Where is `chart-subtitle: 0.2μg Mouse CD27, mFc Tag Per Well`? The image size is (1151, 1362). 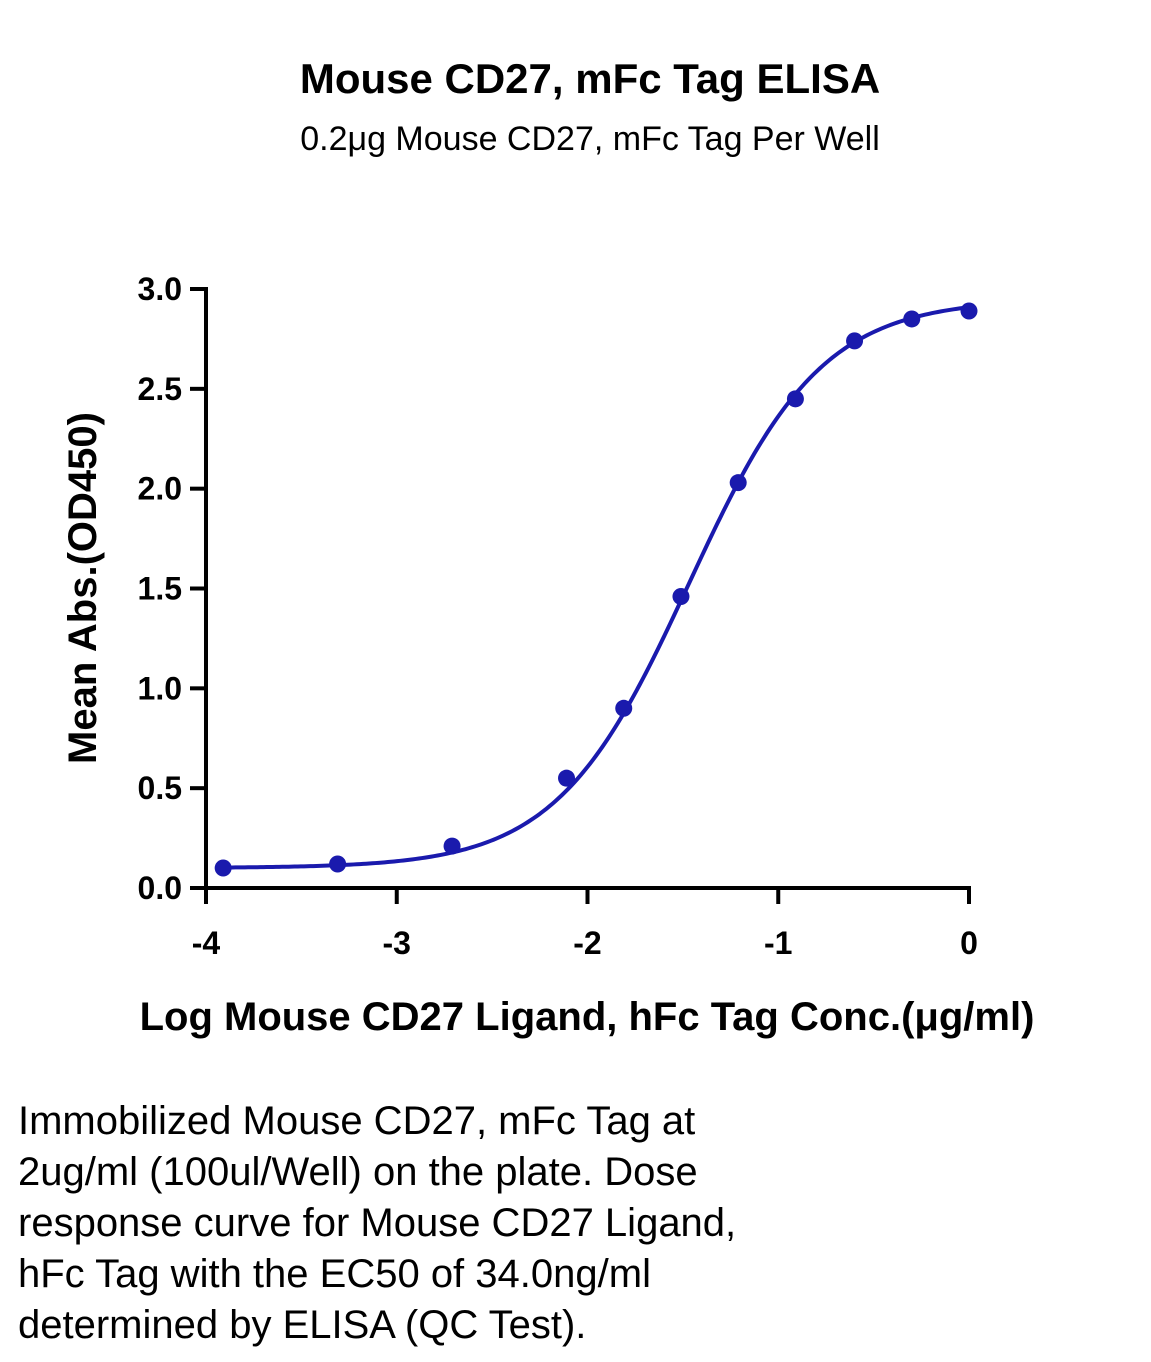 chart-subtitle: 0.2μg Mouse CD27, mFc Tag Per Well is located at coordinates (590, 139).